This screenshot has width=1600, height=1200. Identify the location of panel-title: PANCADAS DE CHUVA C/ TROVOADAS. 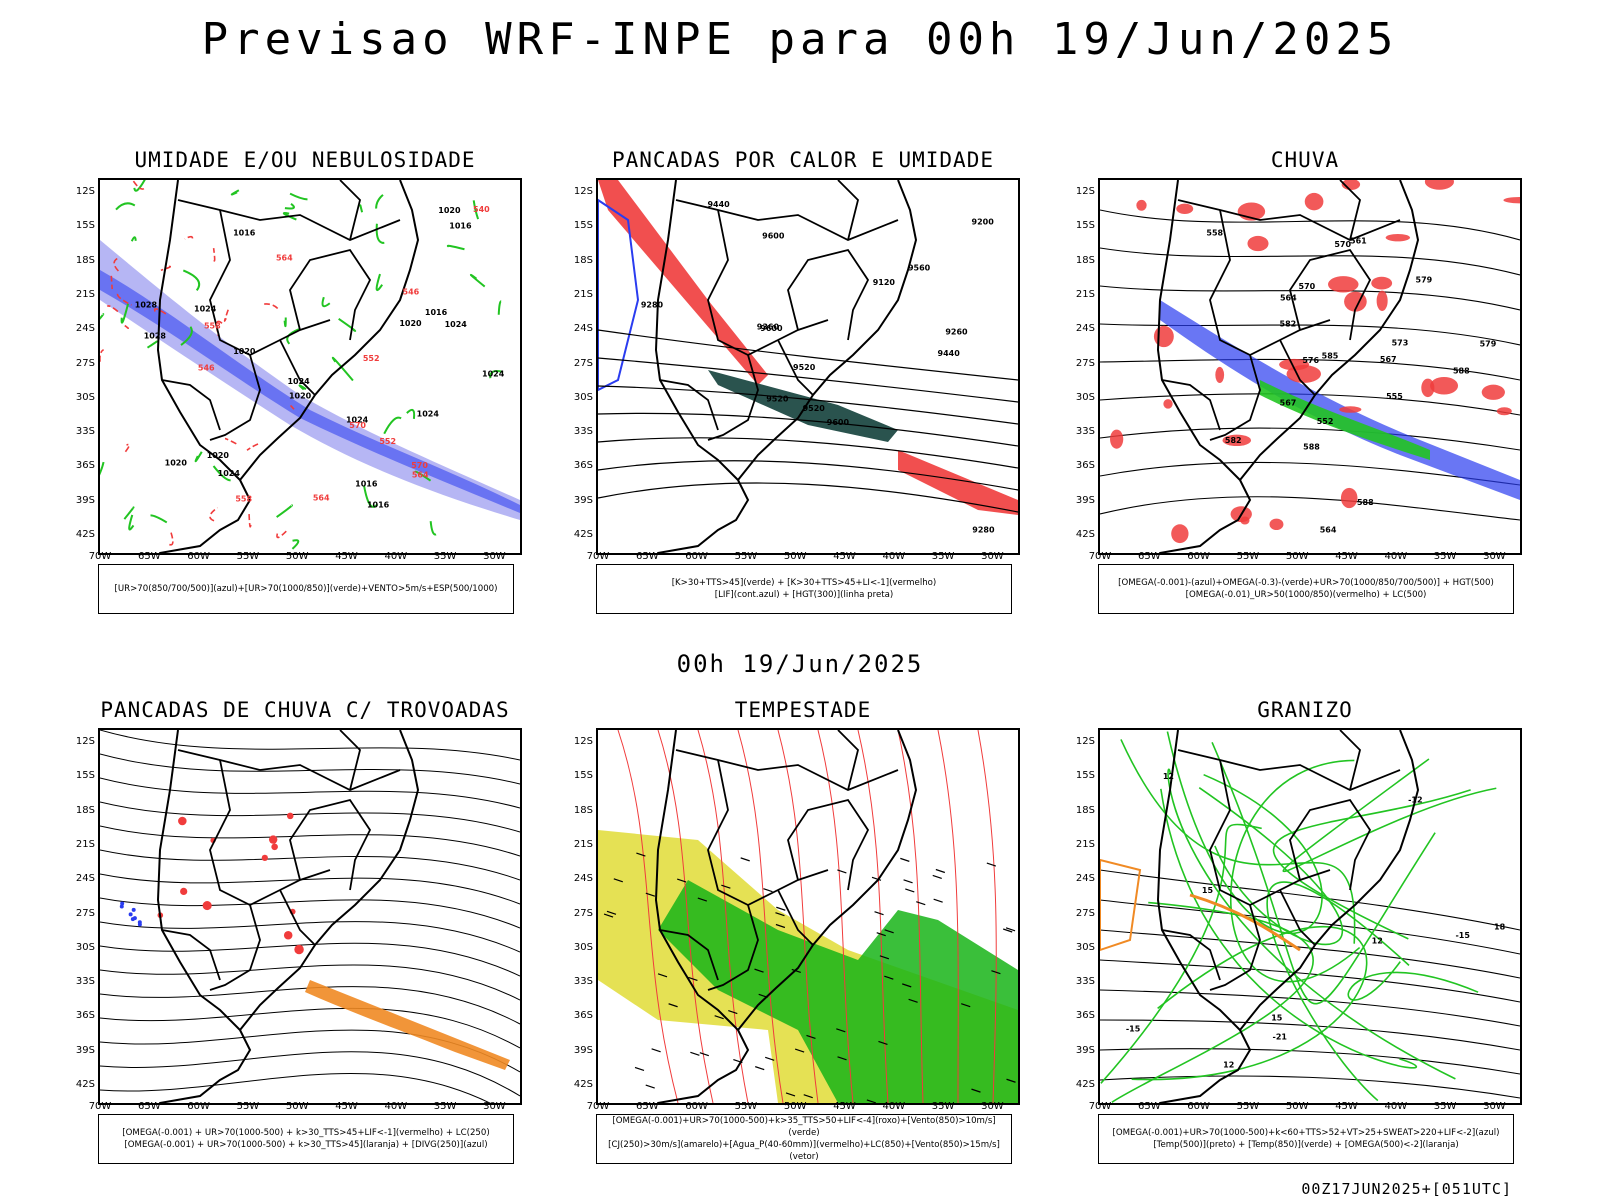
(305, 710).